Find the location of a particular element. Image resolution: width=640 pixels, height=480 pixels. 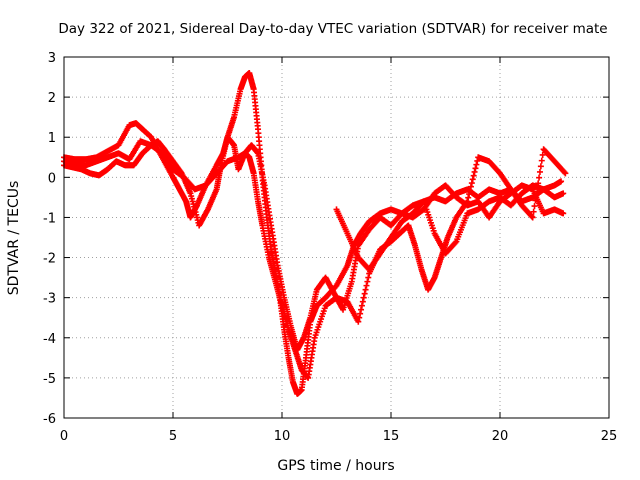

y-tick-label: 0 is located at coordinates (52, 178).